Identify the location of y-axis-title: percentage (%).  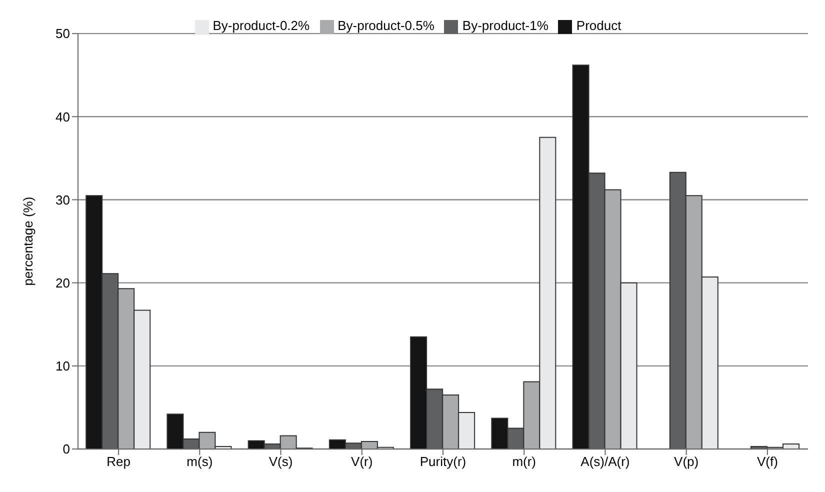
(28, 241).